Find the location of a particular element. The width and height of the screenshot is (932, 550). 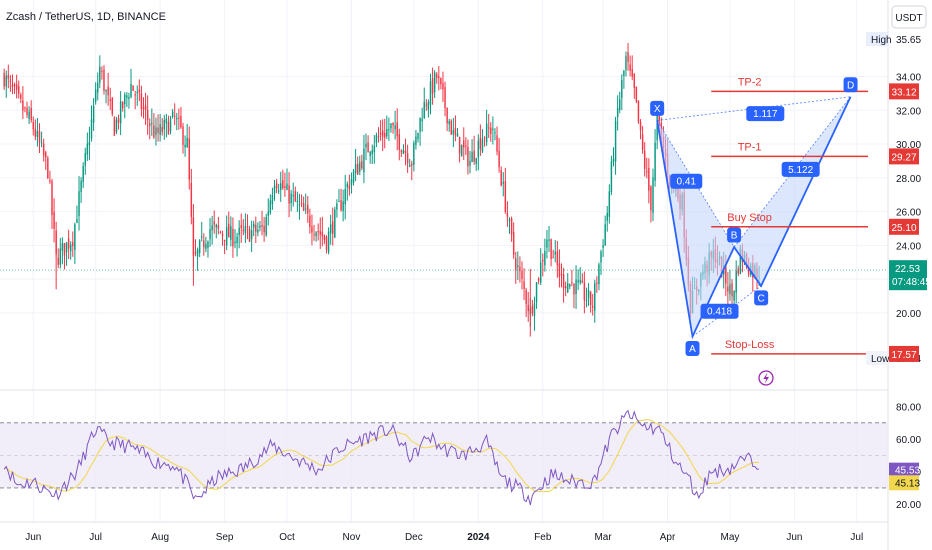

price-tick-label: 30.00 is located at coordinates (908, 145).